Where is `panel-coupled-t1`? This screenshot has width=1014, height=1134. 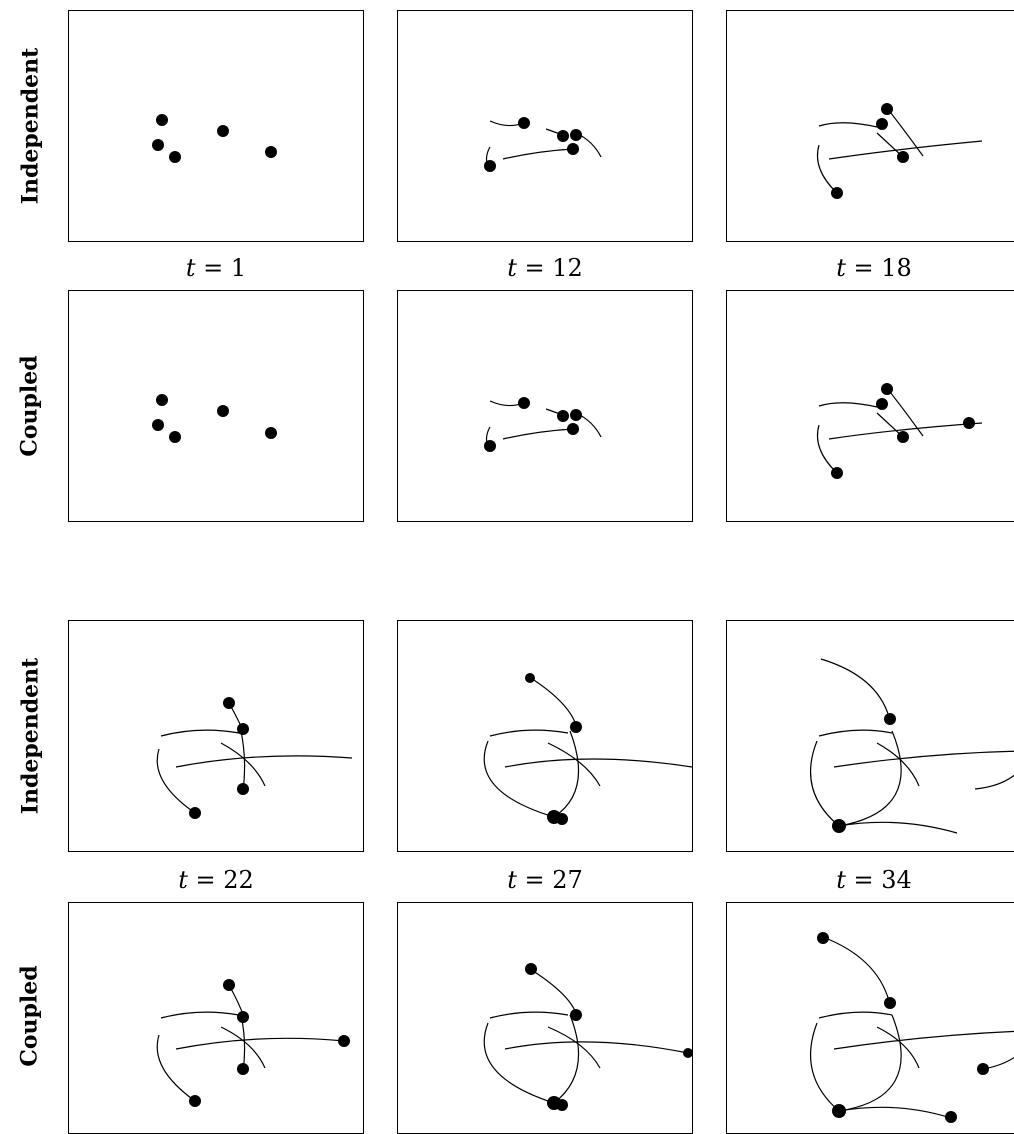
panel-coupled-t1 is located at coordinates (216, 406).